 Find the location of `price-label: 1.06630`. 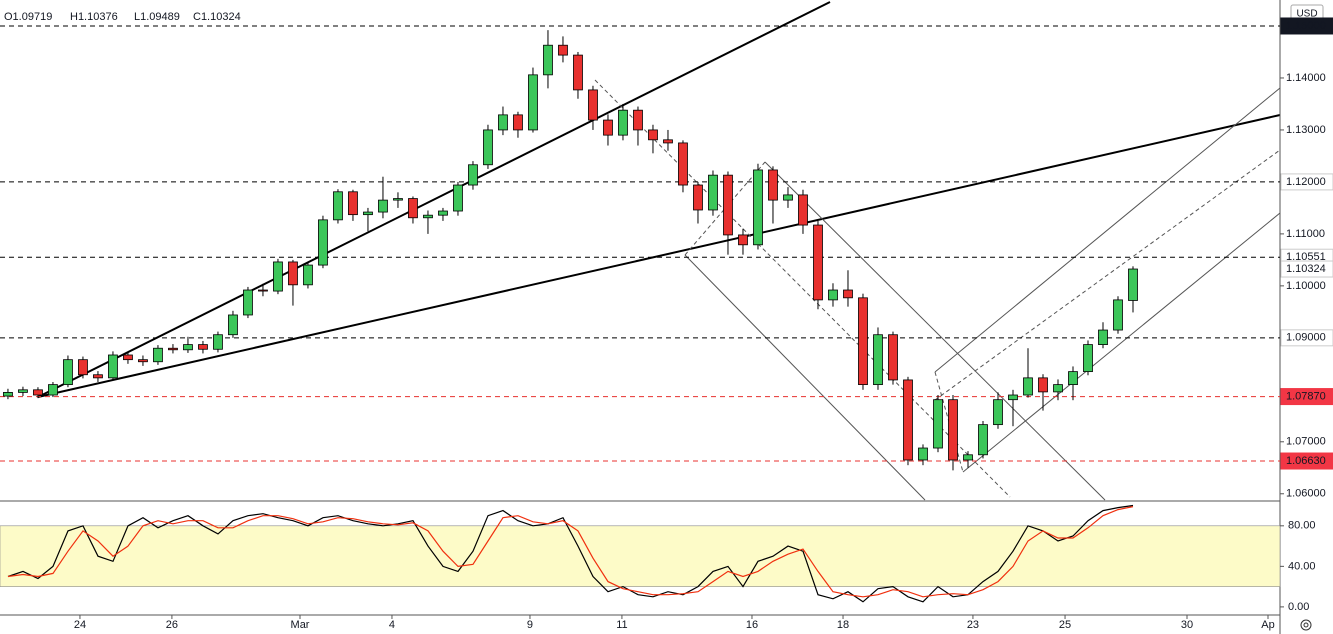

price-label: 1.06630 is located at coordinates (1306, 461).